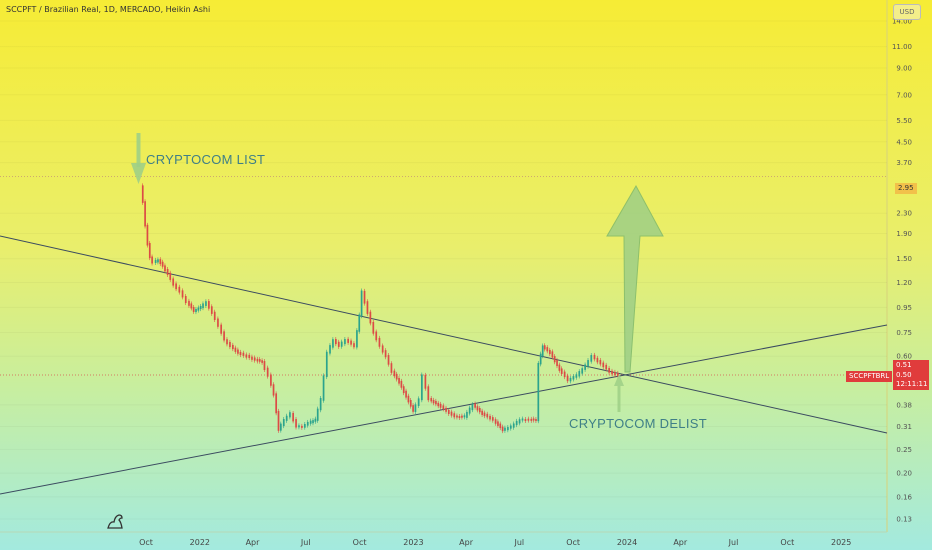  I want to click on listing-arrow-head, so click(138, 173).